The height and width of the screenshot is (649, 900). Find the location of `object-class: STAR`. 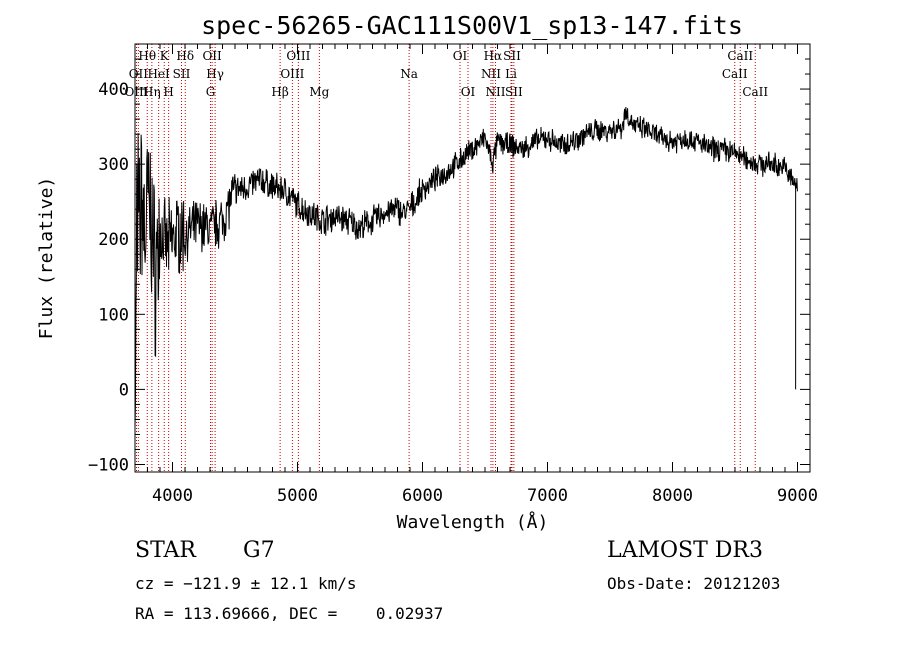

object-class: STAR is located at coordinates (165, 550).